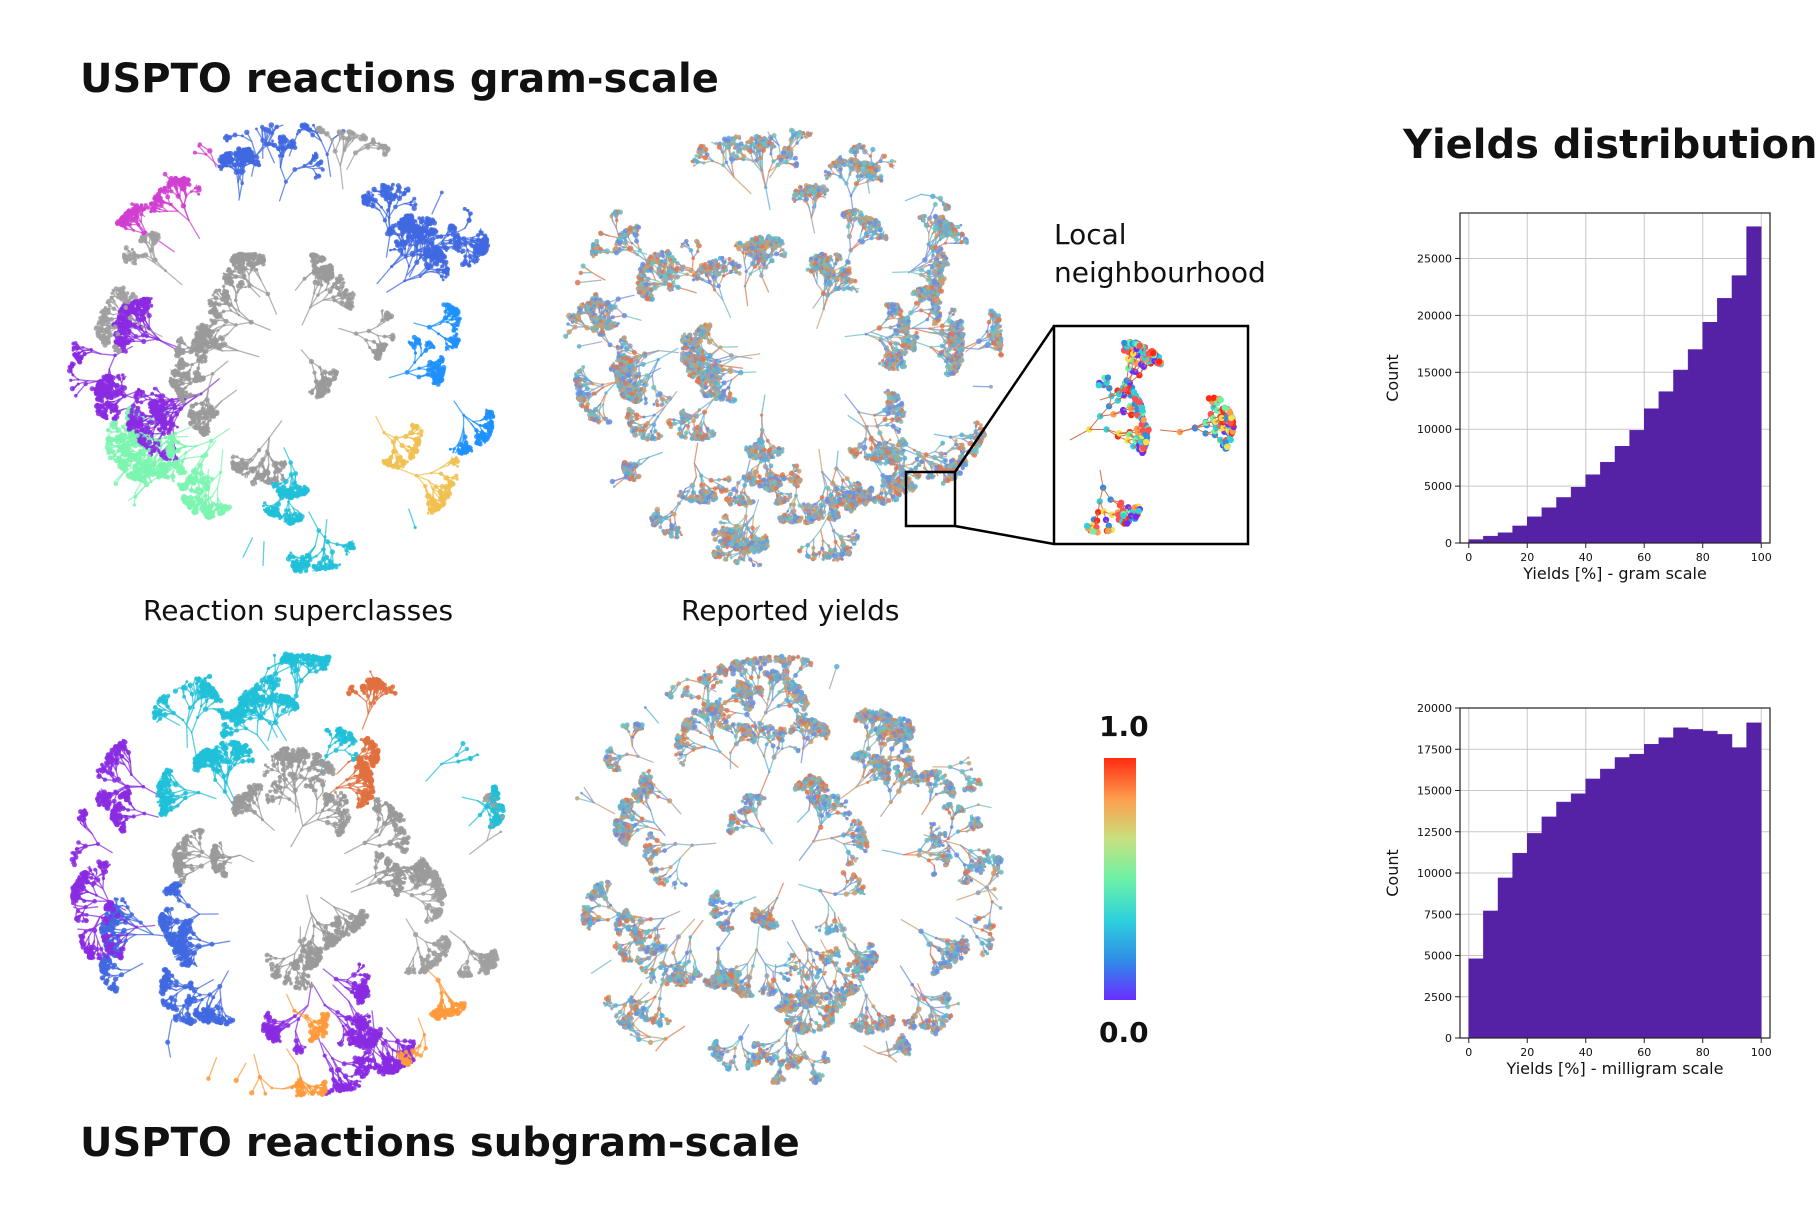 The height and width of the screenshot is (1229, 1820). Describe the element at coordinates (1615, 1068) in the screenshot. I see `x-axis-label: Yields [%] - milligram scale` at that location.